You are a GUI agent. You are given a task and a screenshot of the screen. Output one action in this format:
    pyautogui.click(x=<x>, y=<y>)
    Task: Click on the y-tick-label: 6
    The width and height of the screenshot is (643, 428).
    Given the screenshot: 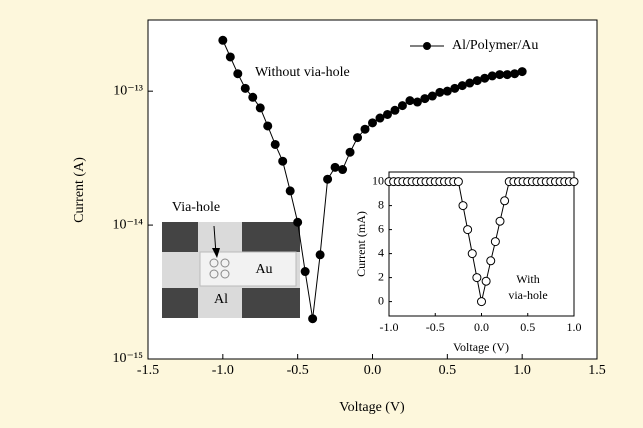 What is the action you would take?
    pyautogui.click(x=381, y=228)
    